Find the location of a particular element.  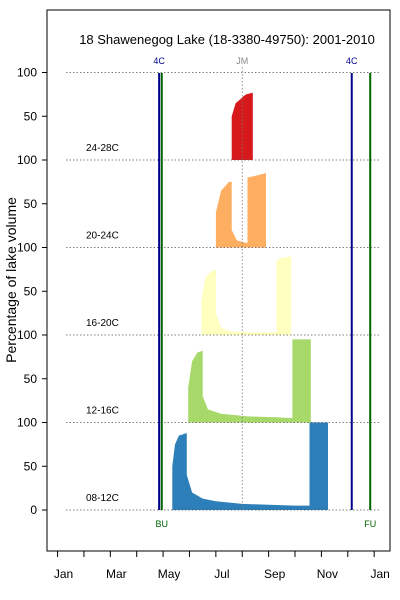

x-tick-label: Nov is located at coordinates (327, 574).